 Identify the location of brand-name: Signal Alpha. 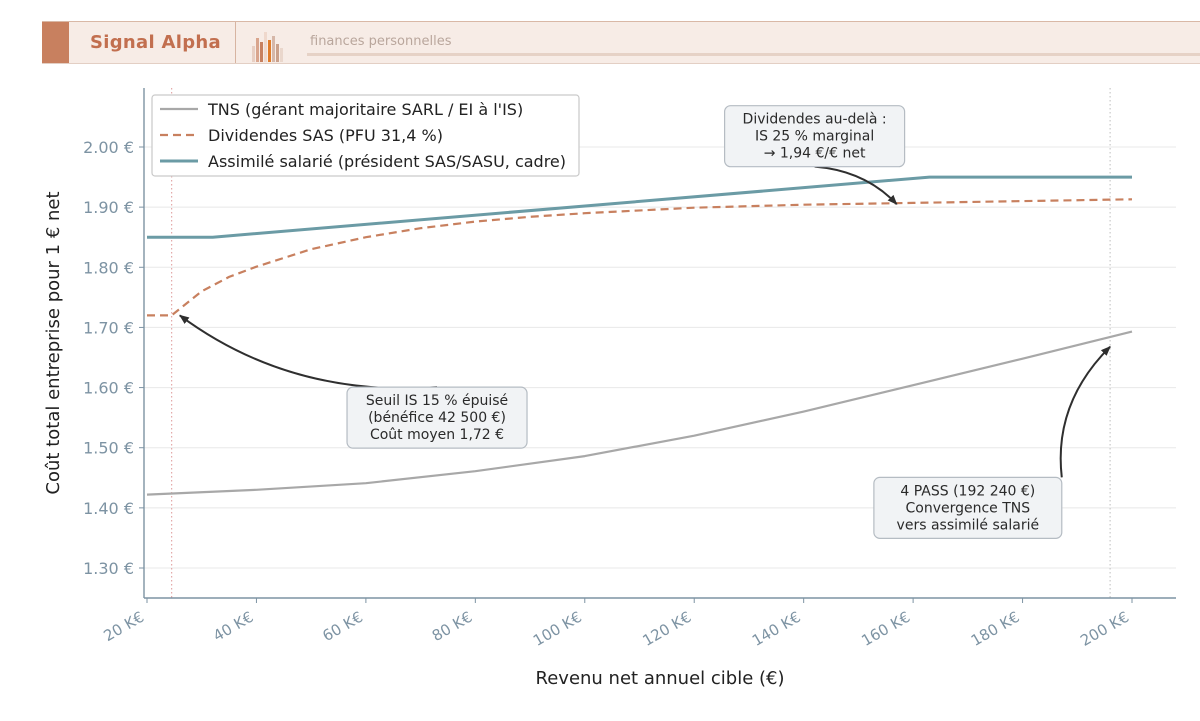
(155, 42).